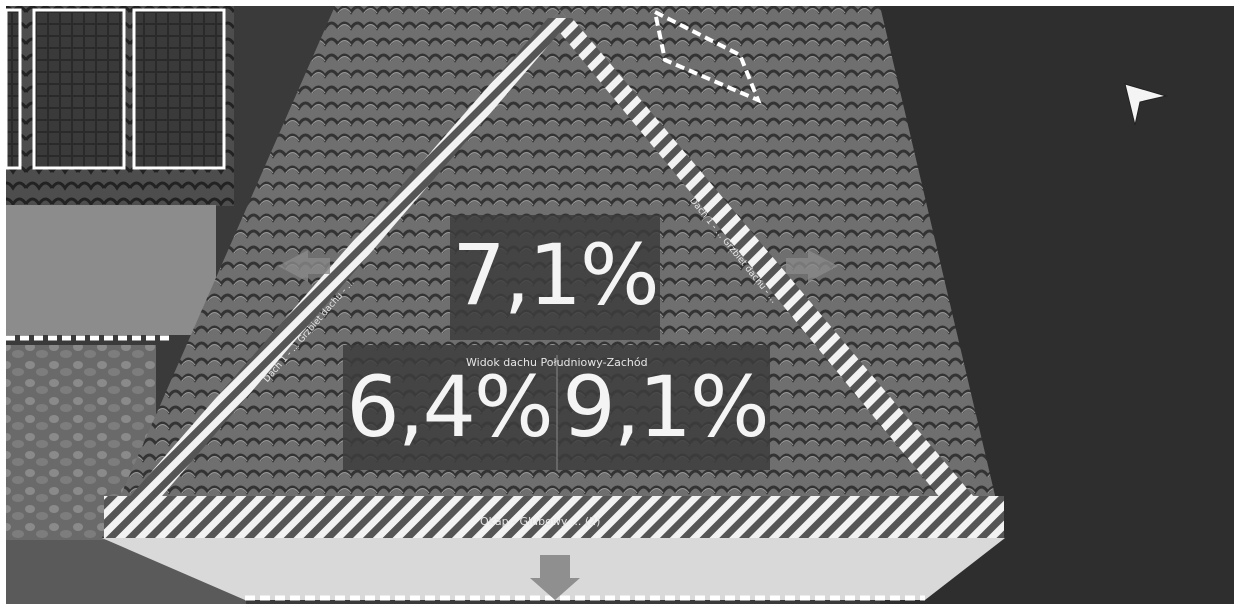 The width and height of the screenshot is (1241, 604). Describe the element at coordinates (812, 266) in the screenshot. I see `arrow-right-icon` at that location.